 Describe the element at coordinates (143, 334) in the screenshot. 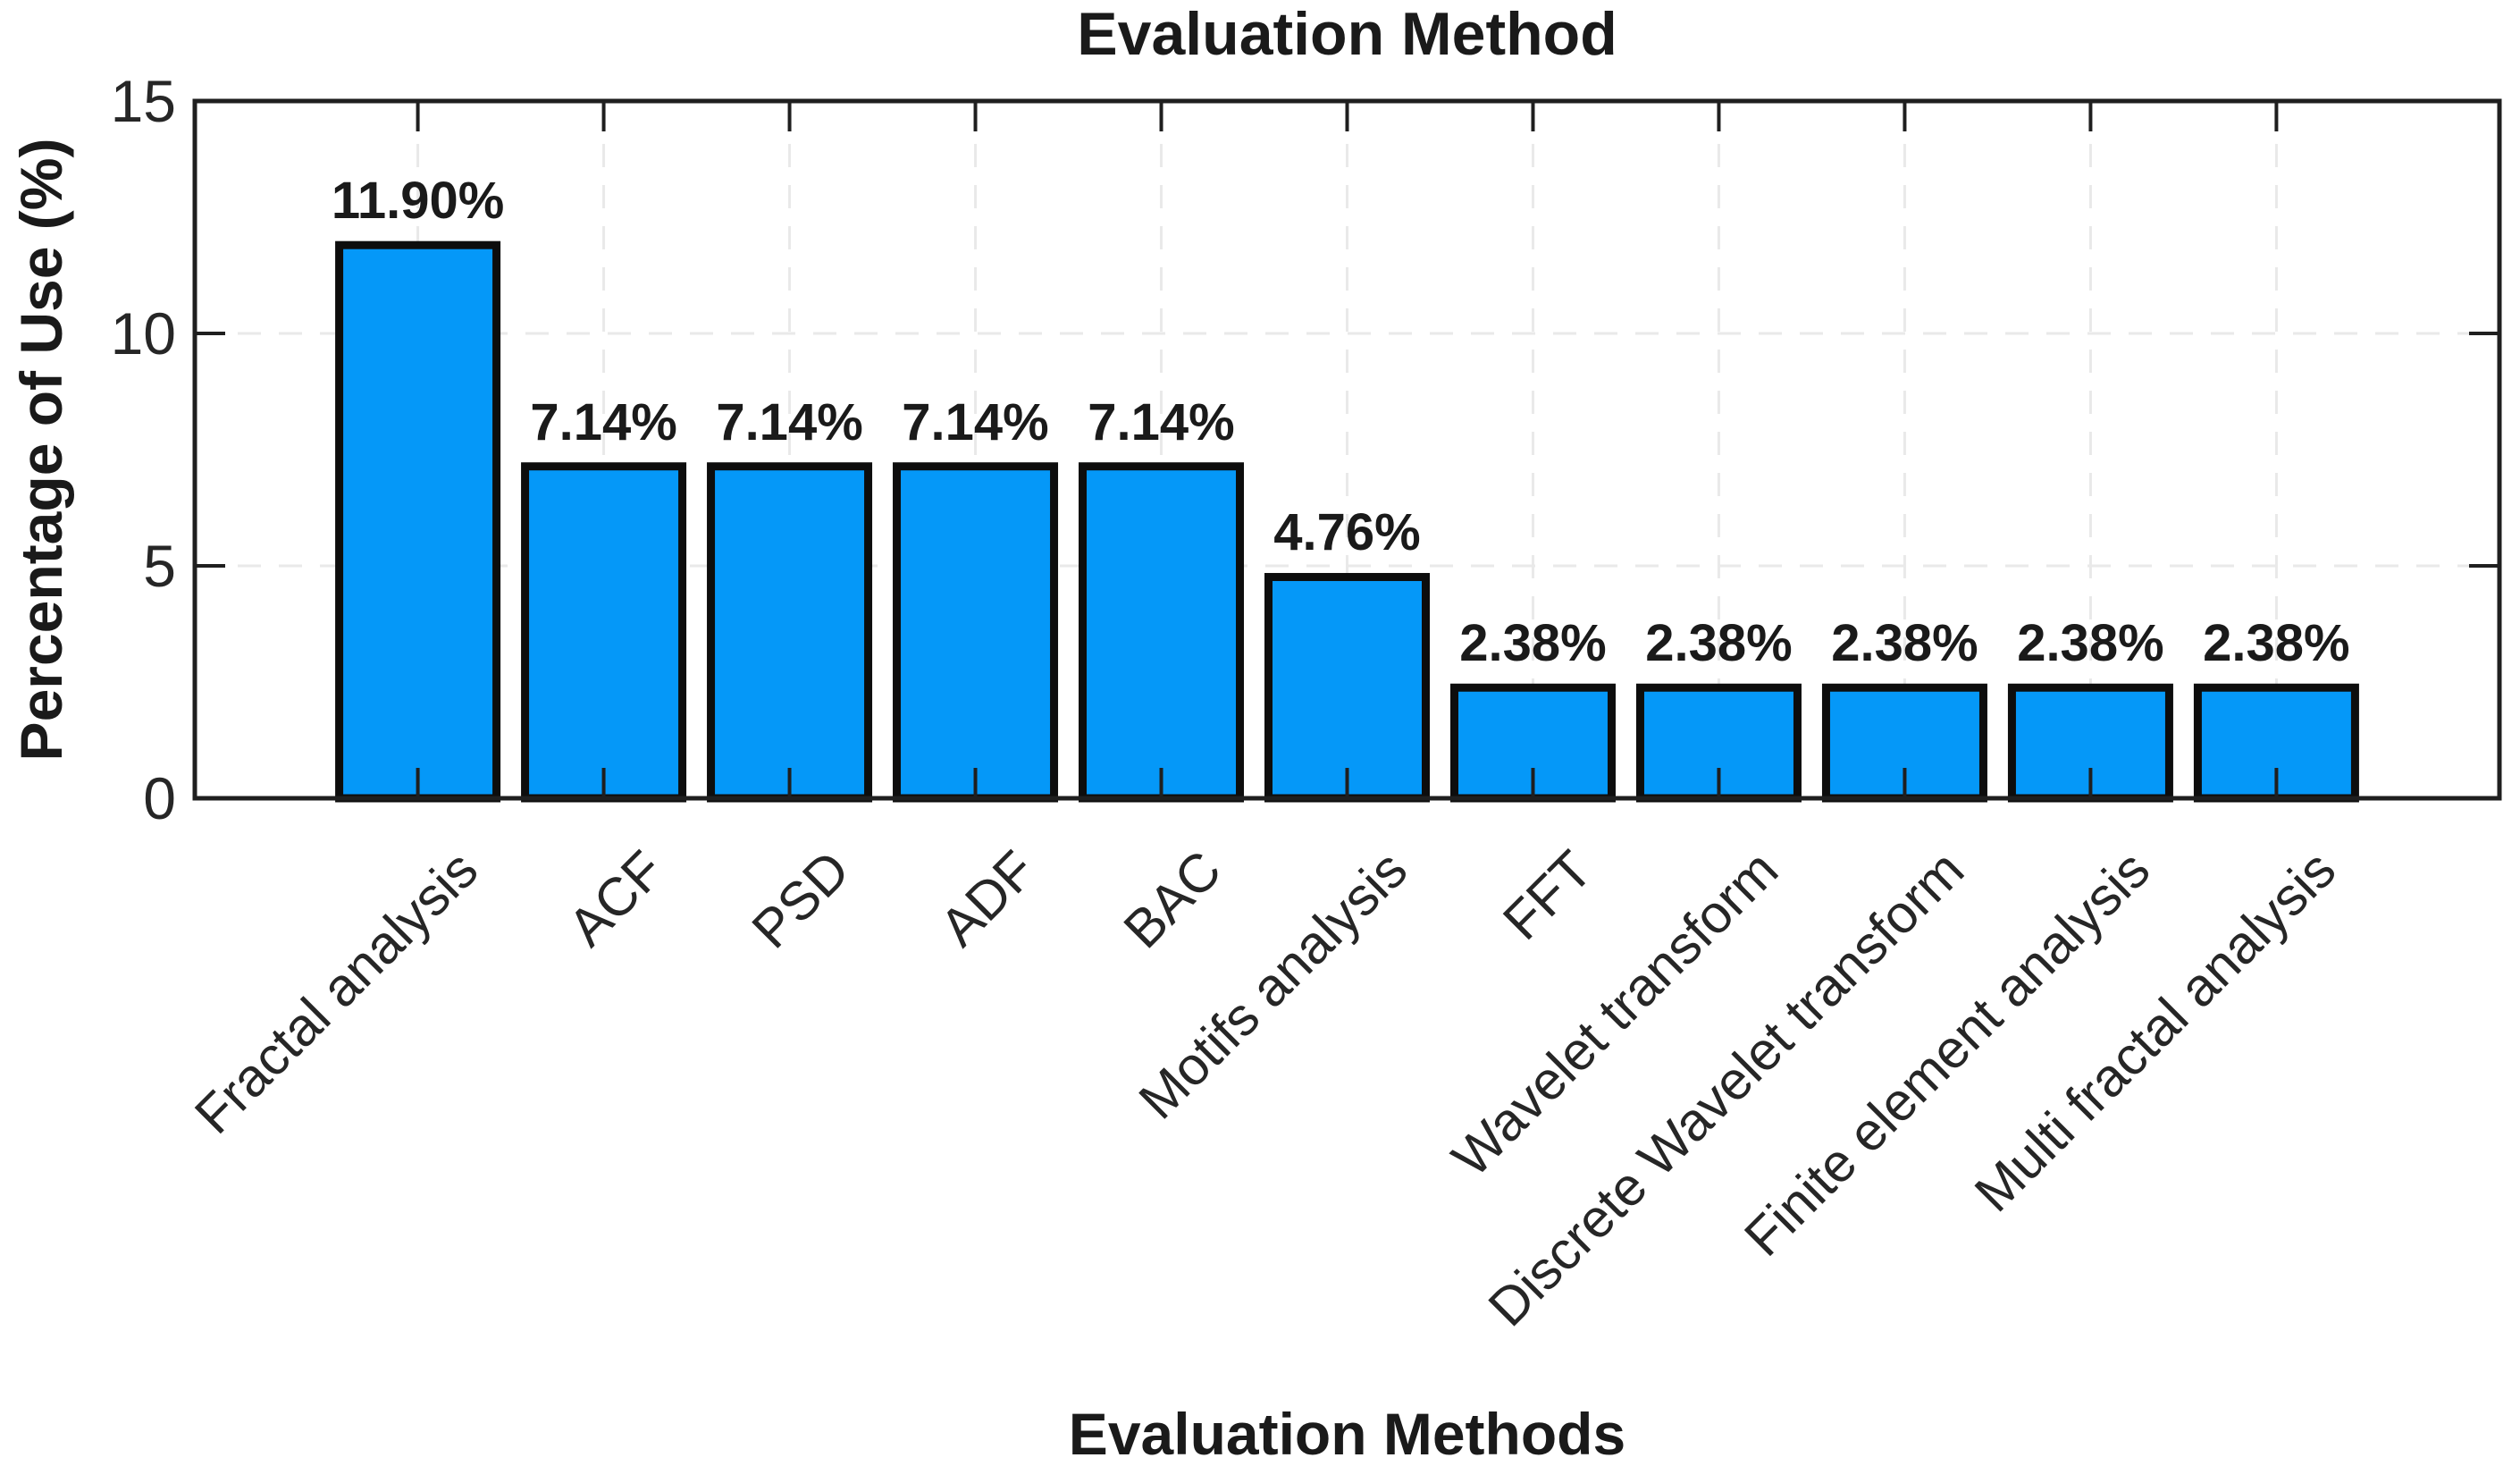

I see `y-tick-label: 10` at that location.